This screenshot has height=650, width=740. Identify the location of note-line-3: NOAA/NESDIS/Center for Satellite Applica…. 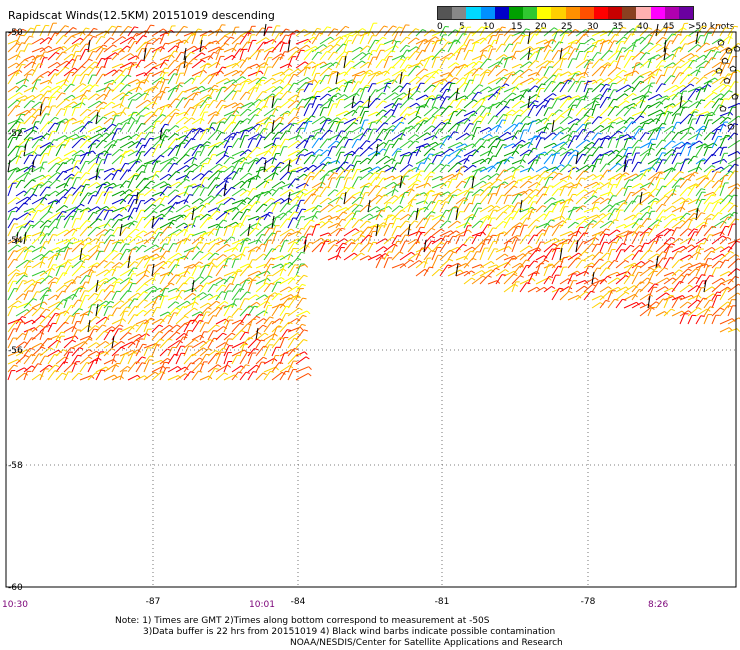
(426, 643).